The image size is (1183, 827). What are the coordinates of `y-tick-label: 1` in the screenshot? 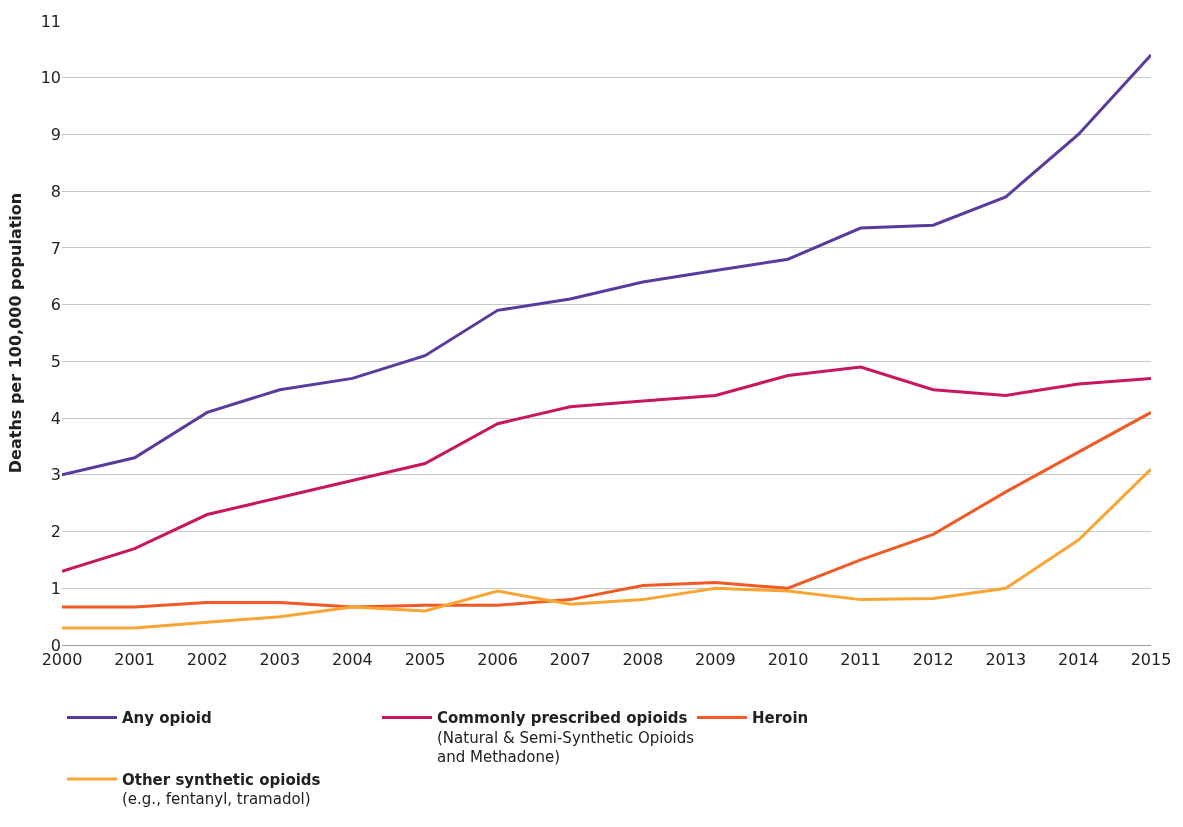 It's located at (55, 588).